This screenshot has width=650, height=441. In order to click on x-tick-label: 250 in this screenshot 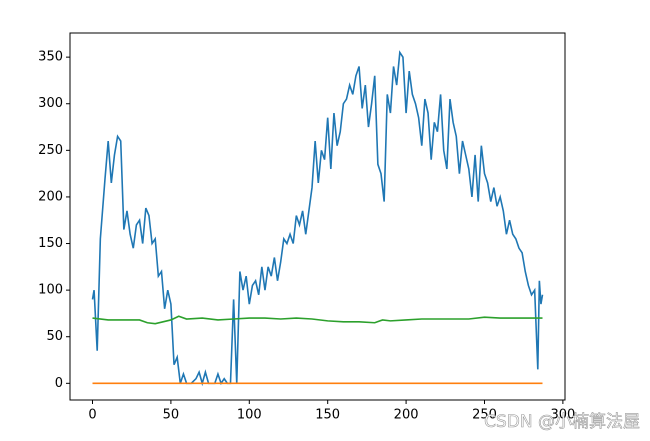, I will do `click(484, 415)`.